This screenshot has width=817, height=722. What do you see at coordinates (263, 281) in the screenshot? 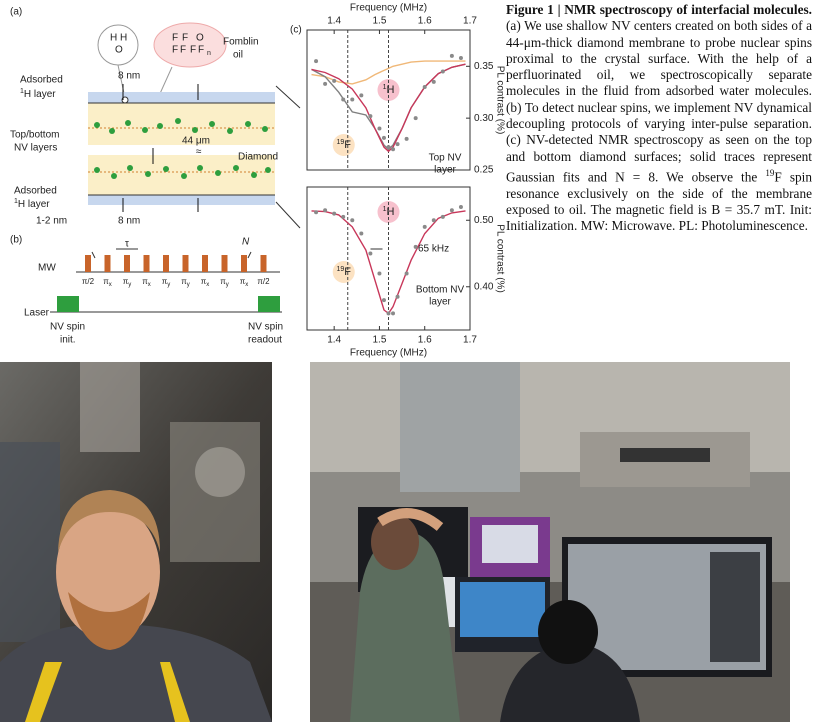
I see `pulse-symbol: π/2` at bounding box center [263, 281].